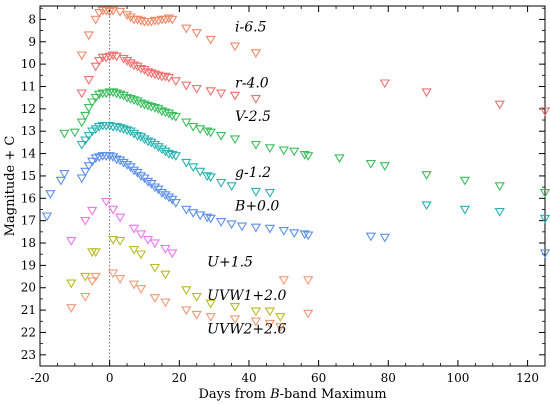 The width and height of the screenshot is (550, 404). What do you see at coordinates (28, 64) in the screenshot?
I see `y-tick-label: 10` at bounding box center [28, 64].